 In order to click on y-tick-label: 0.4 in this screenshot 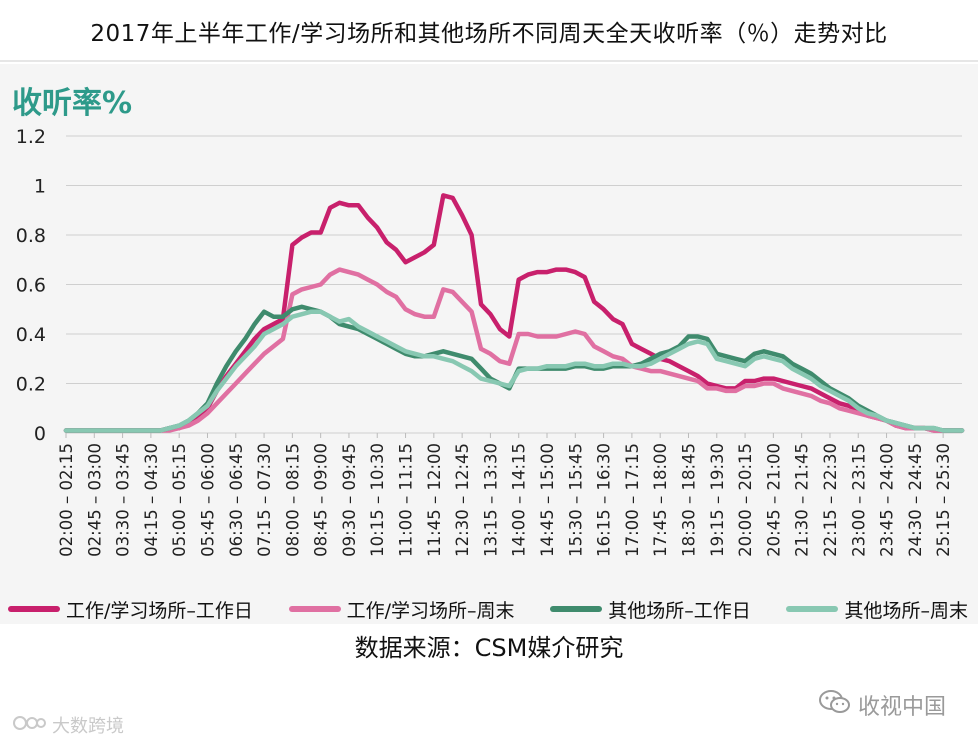, I will do `click(31, 335)`.